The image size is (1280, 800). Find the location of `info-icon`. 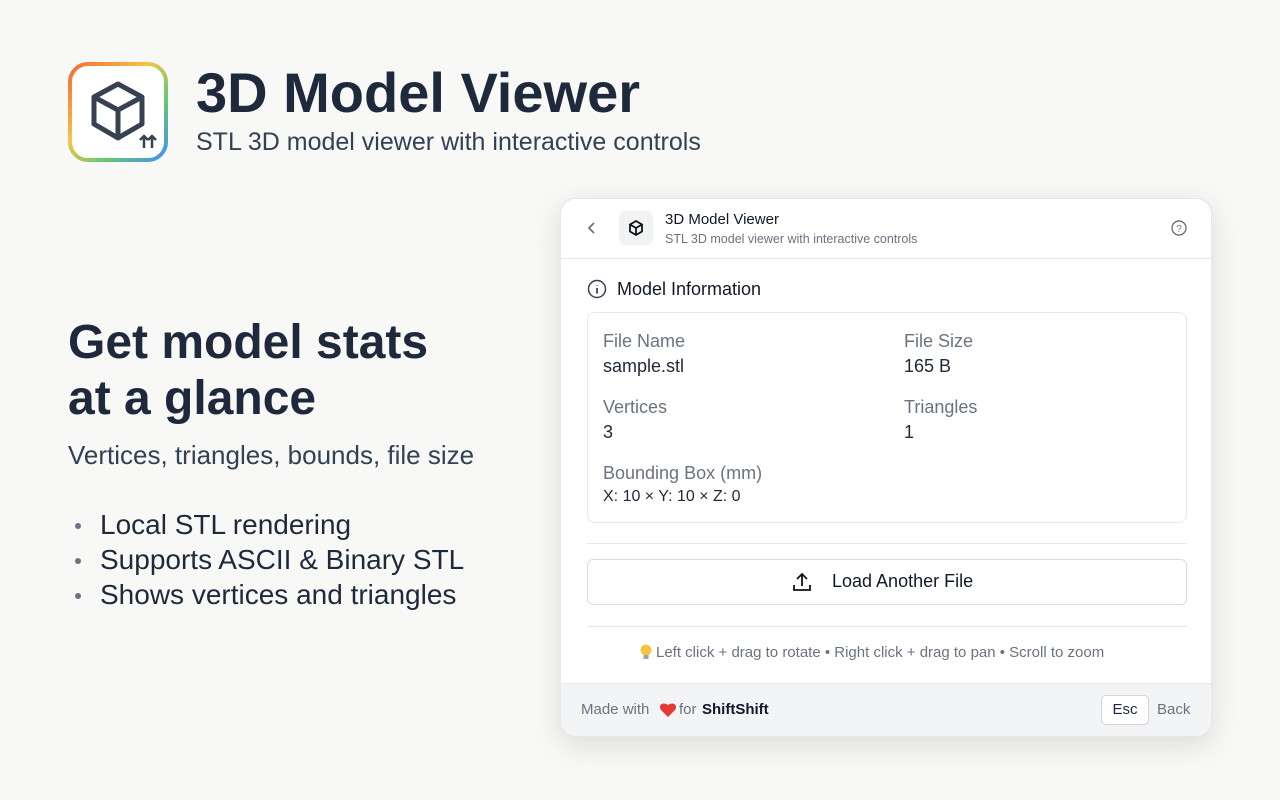

info-icon is located at coordinates (597, 289).